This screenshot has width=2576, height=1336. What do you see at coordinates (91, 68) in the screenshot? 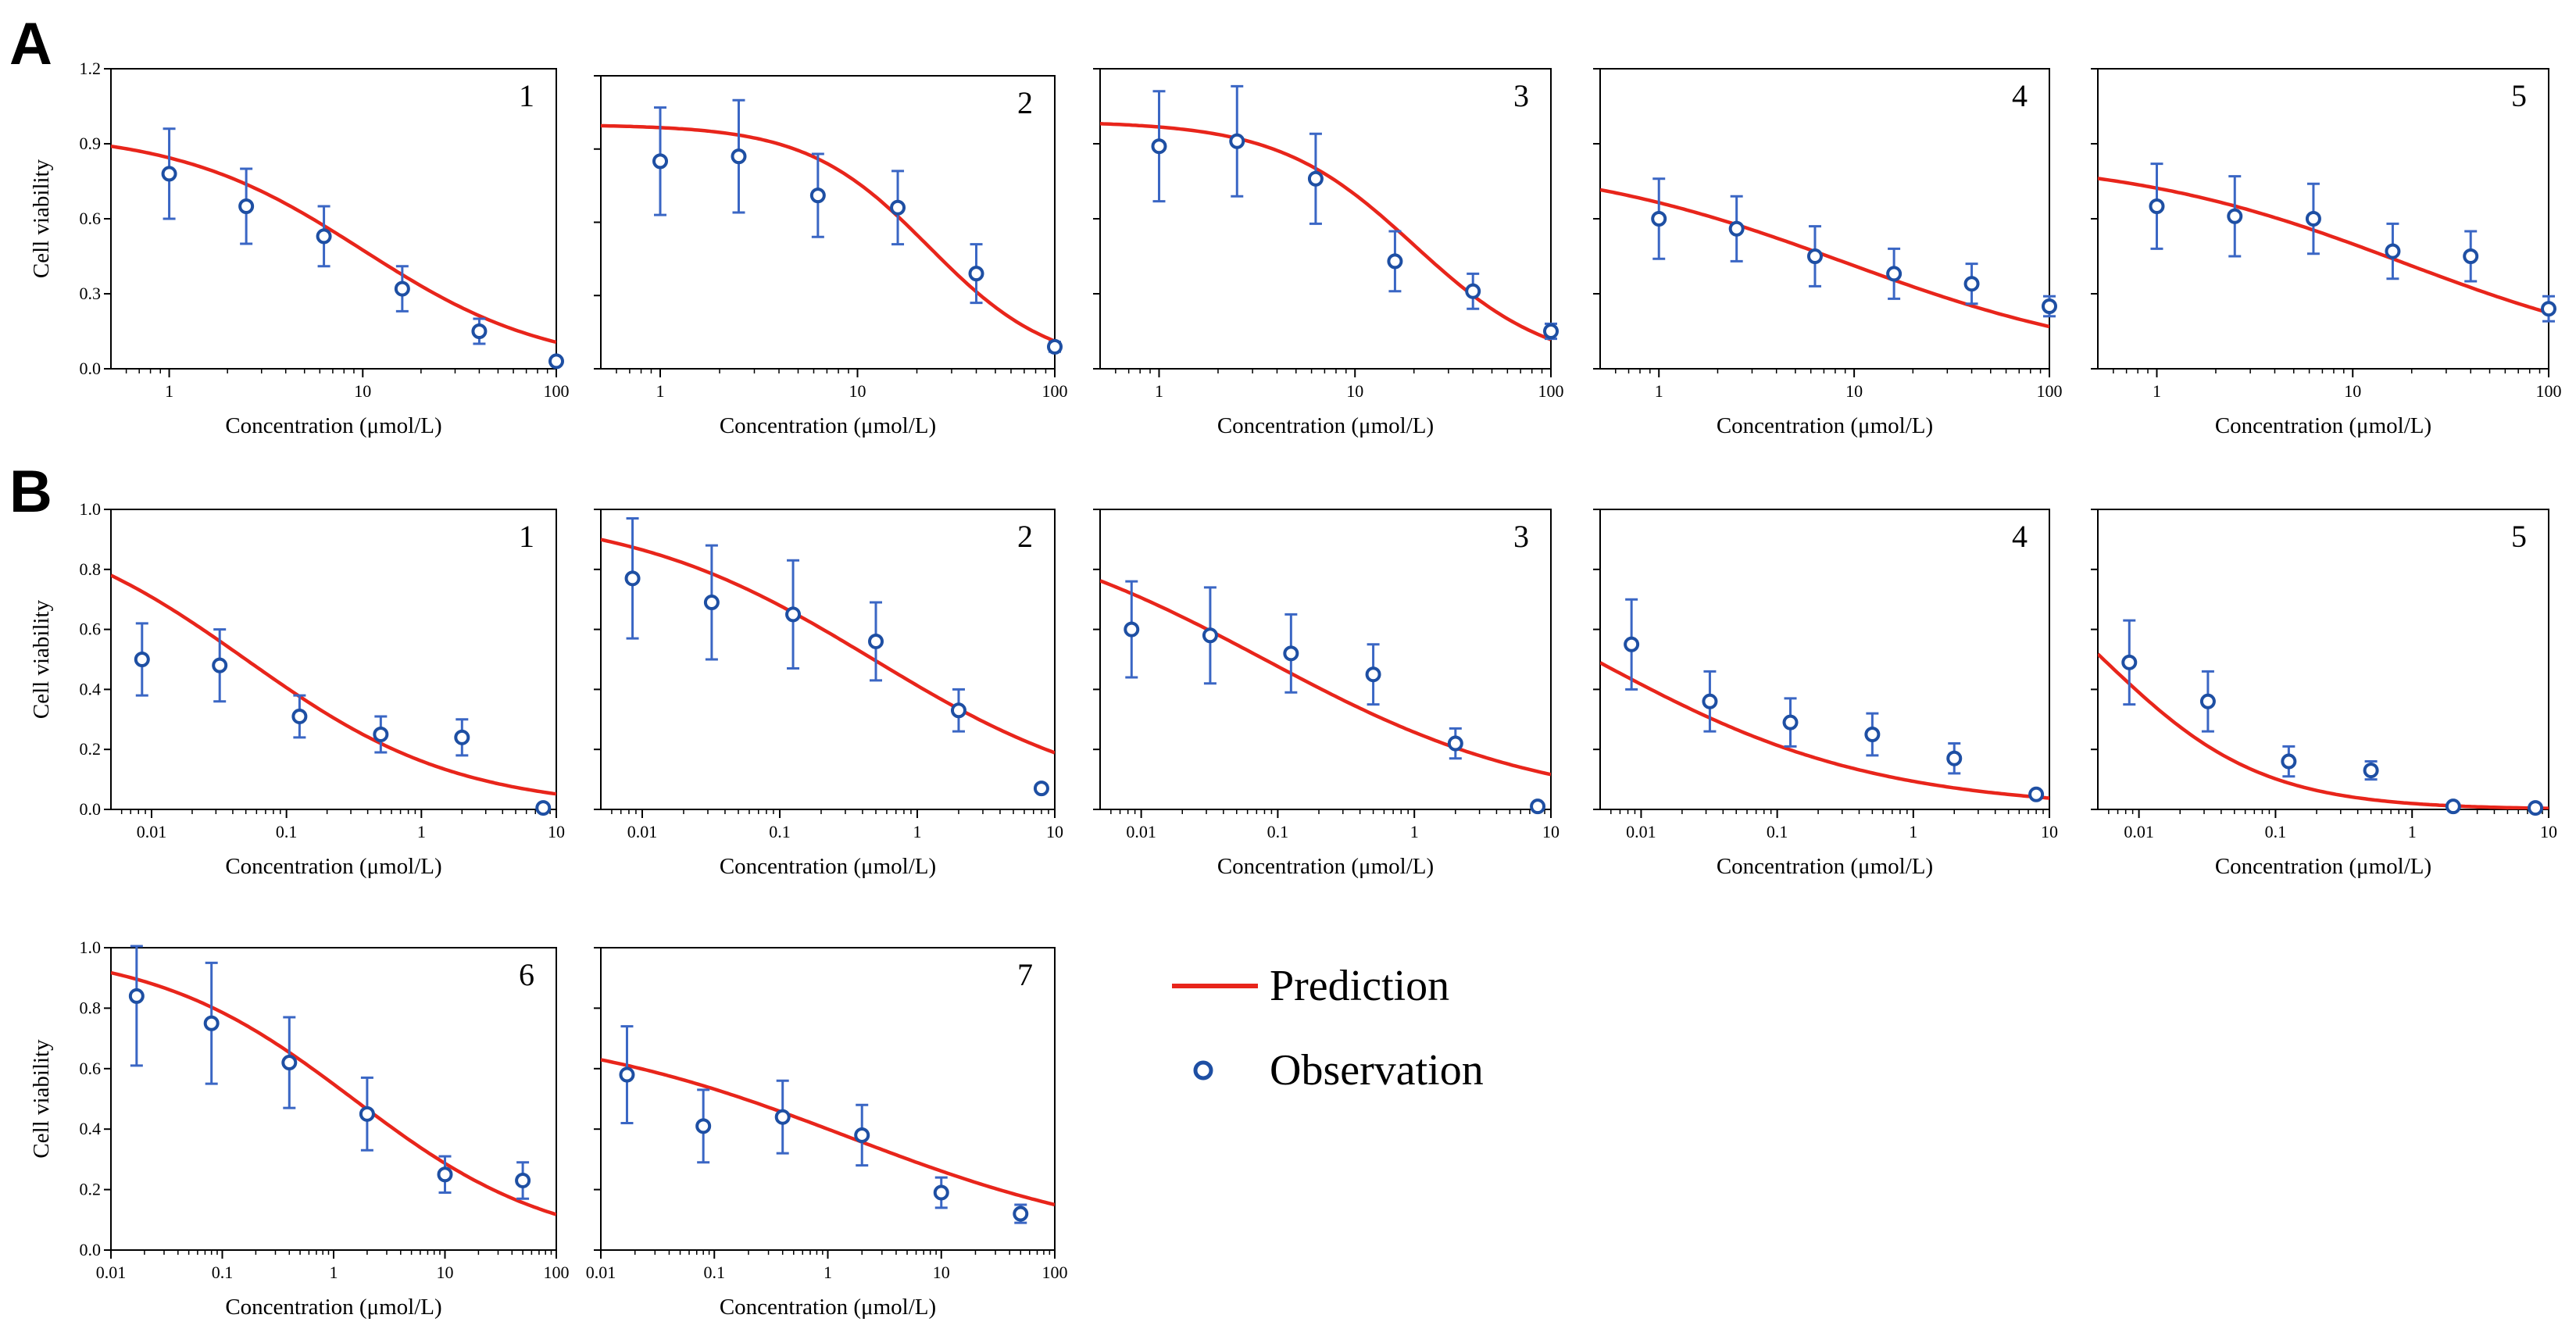
I see `y-tick-label: 1.2` at bounding box center [91, 68].